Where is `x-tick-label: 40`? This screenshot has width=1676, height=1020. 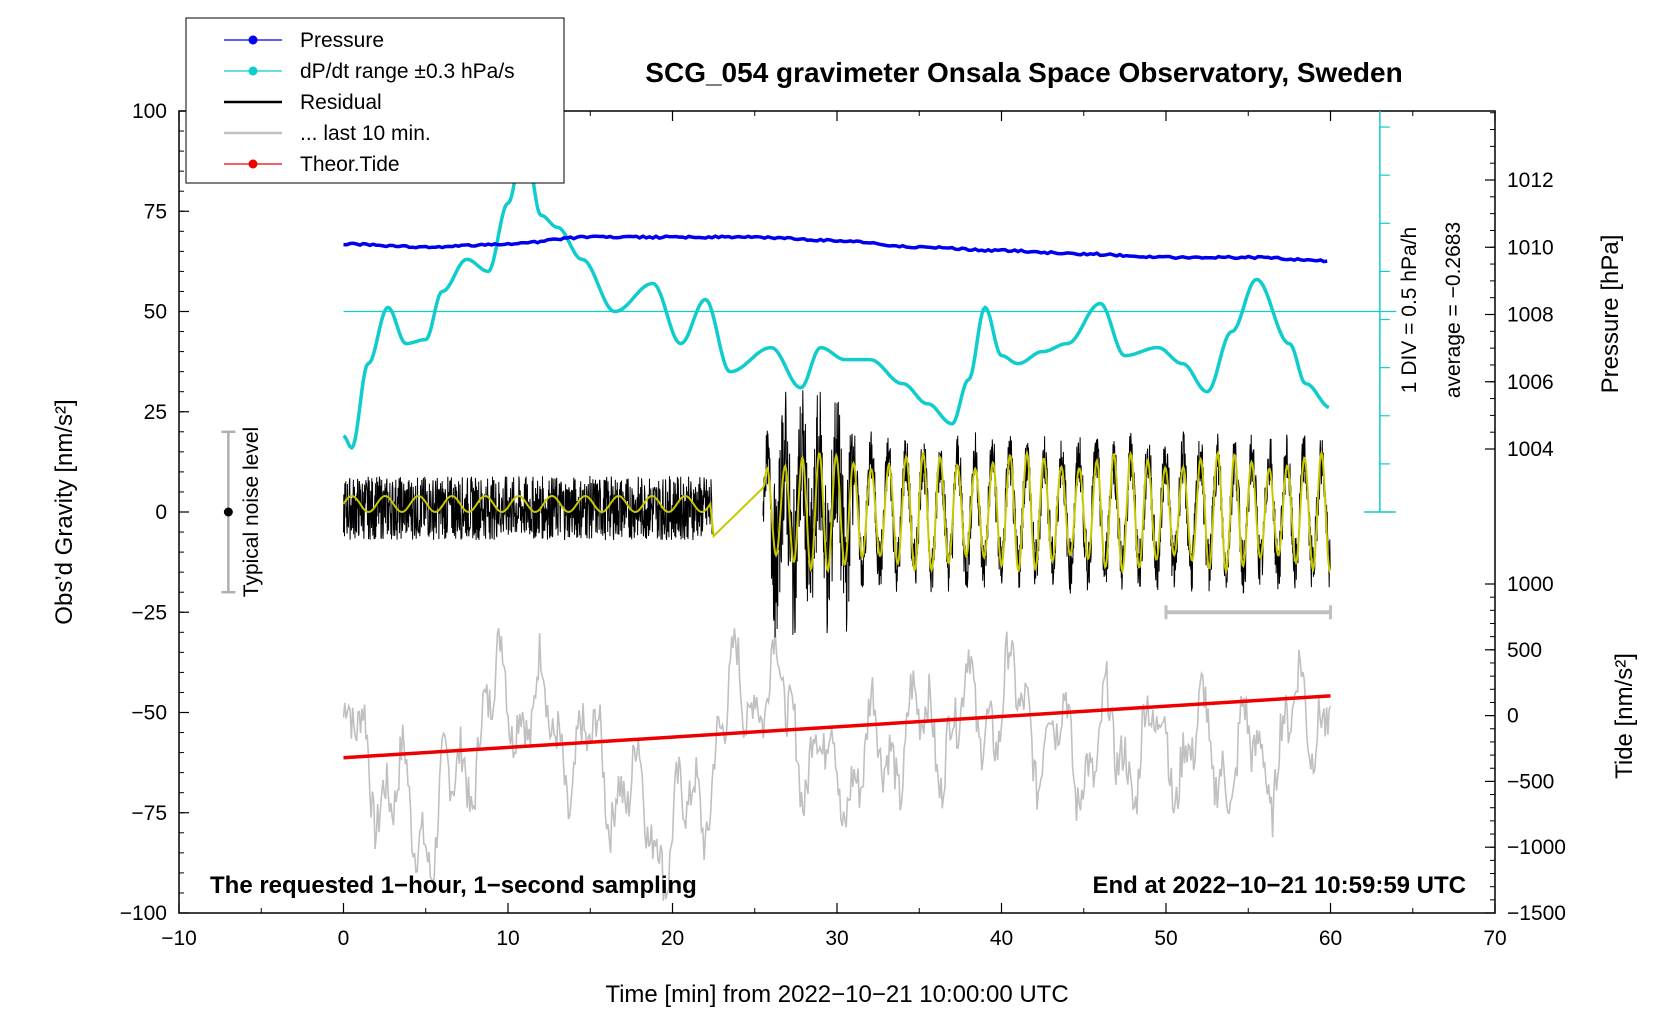 x-tick-label: 40 is located at coordinates (1001, 938).